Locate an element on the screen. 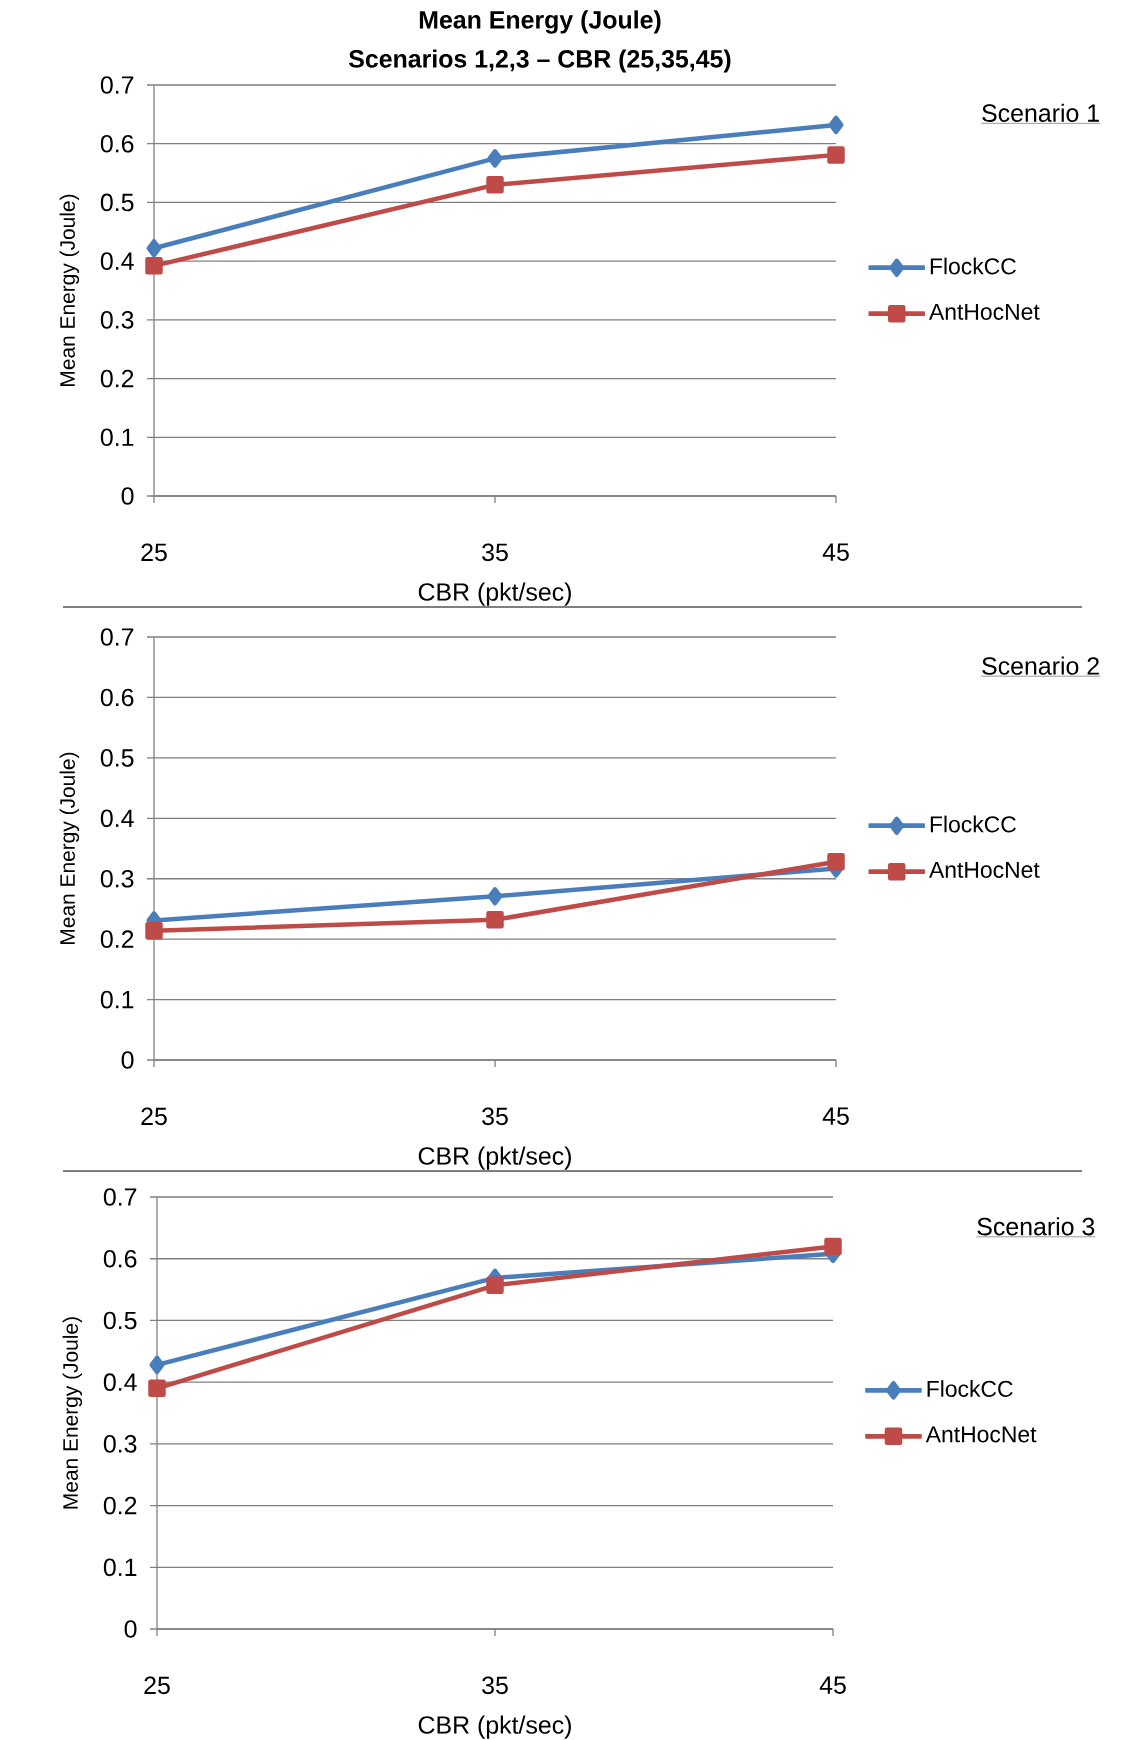 The image size is (1143, 1740). text: Scenario 2 is located at coordinates (1040, 665).